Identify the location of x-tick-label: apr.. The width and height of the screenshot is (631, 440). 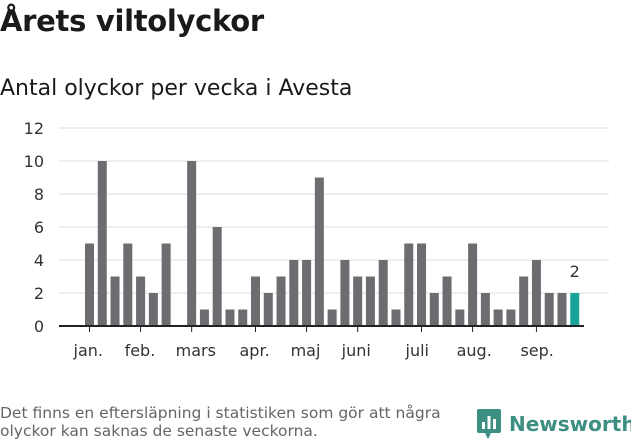
(255, 350).